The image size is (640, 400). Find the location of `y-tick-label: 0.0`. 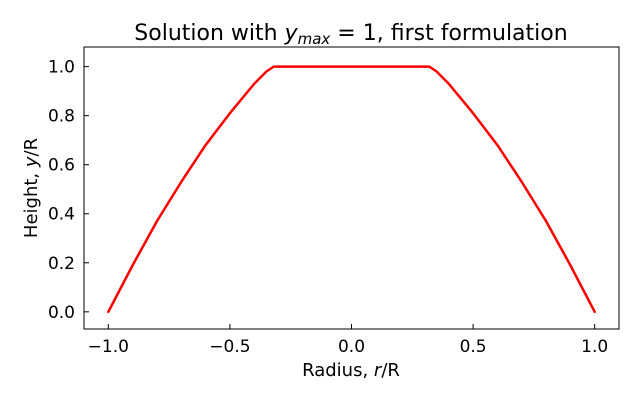

y-tick-label: 0.0 is located at coordinates (61, 313).